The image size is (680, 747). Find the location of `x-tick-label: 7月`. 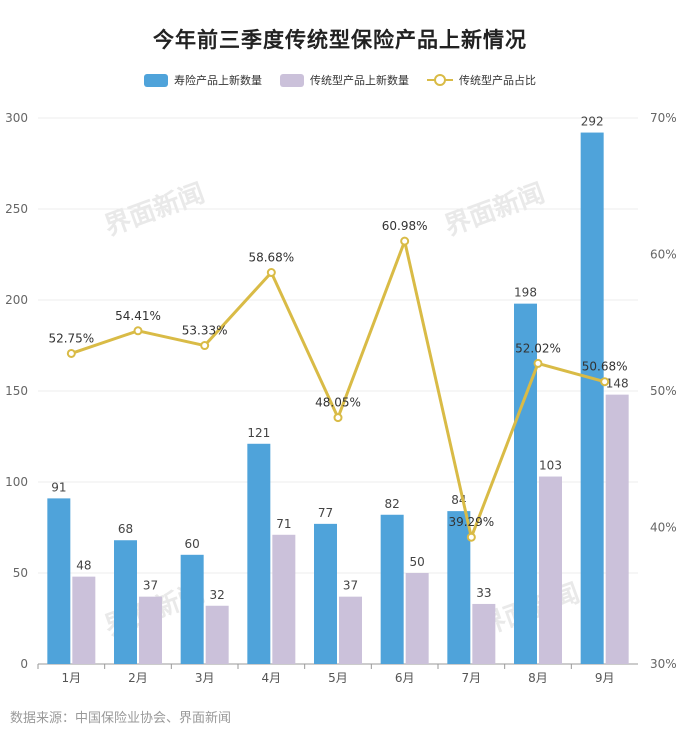

x-tick-label: 7月 is located at coordinates (472, 678).